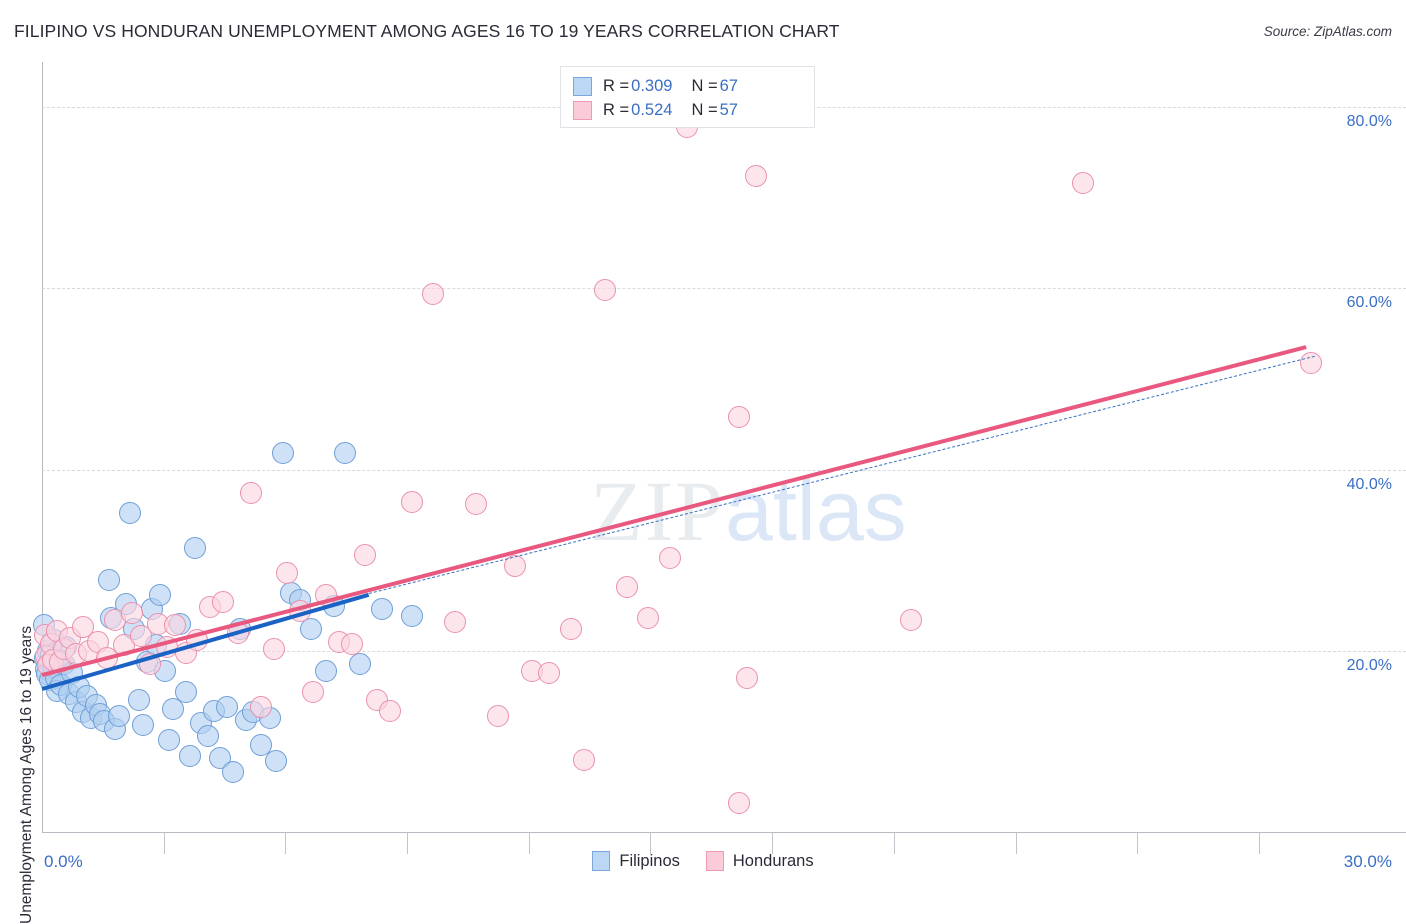 The image size is (1406, 924). I want to click on source-label: Source: ZipAtlas.com, so click(1327, 31).